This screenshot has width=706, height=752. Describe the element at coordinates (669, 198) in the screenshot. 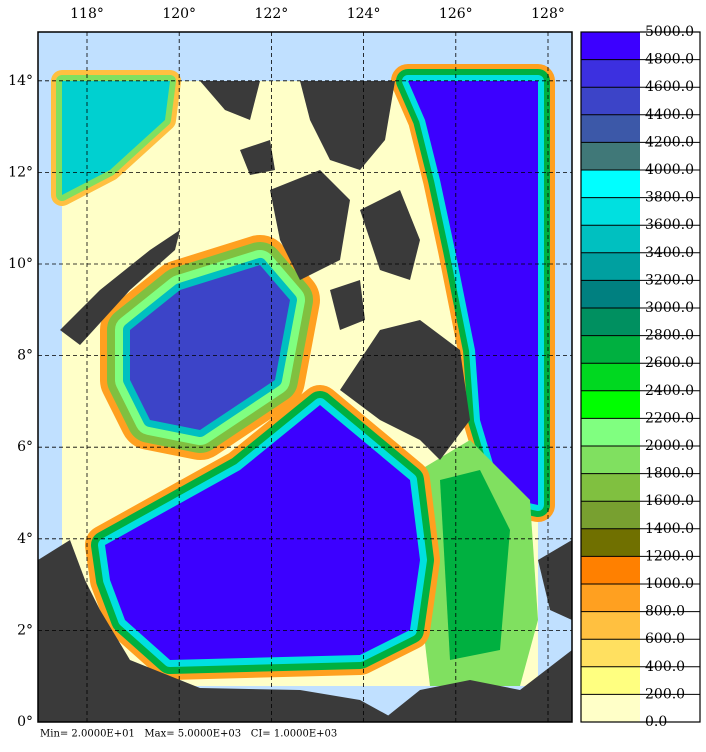

I see `colorbar-label: 3800.0` at that location.